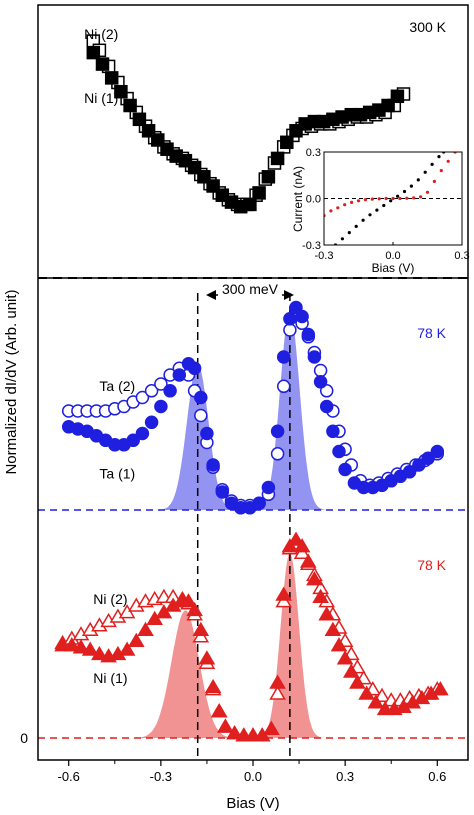 The image size is (474, 815). Describe the element at coordinates (298, 199) in the screenshot. I see `inset-y-label: Current (nA)` at that location.